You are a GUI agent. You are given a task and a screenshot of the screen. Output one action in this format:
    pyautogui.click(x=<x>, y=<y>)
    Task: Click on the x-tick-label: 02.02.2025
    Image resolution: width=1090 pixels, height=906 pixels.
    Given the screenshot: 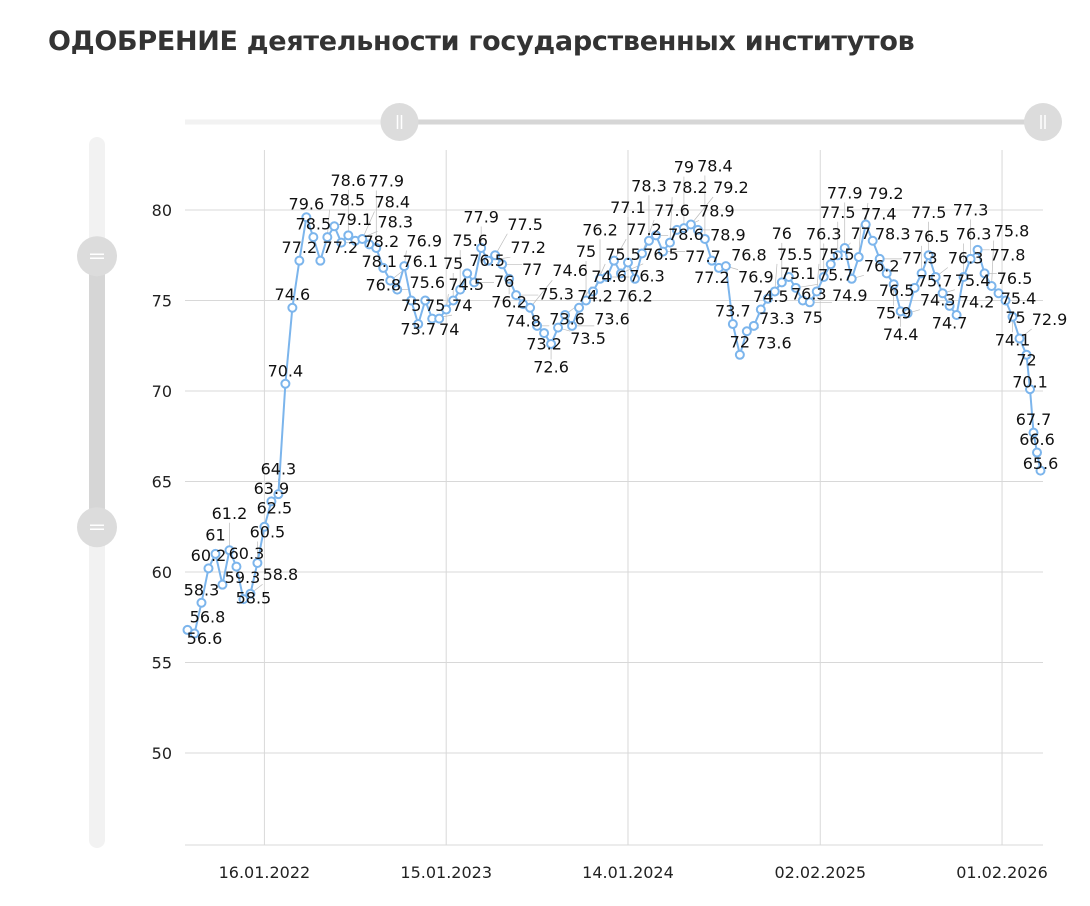 What is the action you would take?
    pyautogui.click(x=820, y=872)
    